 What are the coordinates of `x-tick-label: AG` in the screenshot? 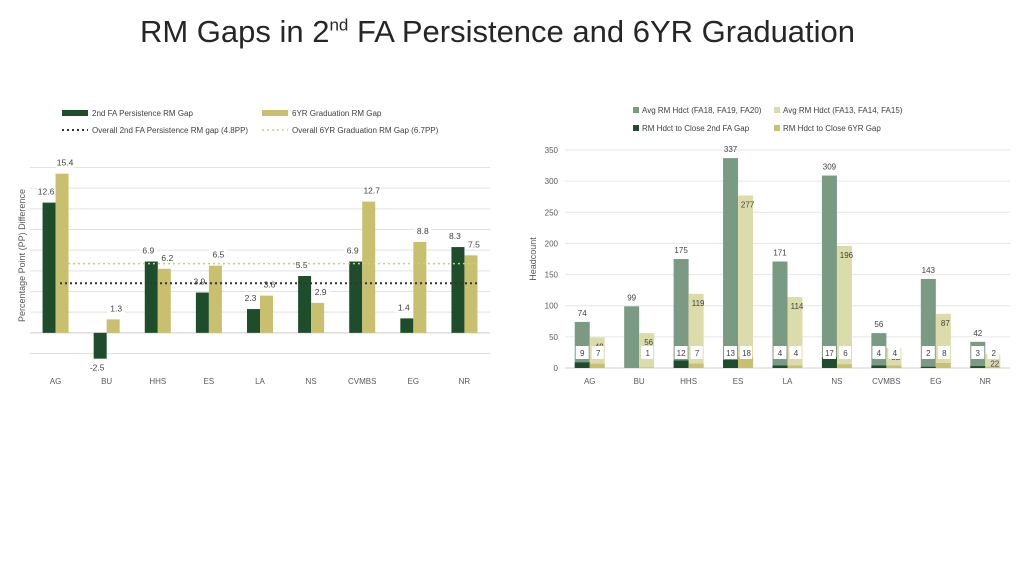 It's located at (56, 381).